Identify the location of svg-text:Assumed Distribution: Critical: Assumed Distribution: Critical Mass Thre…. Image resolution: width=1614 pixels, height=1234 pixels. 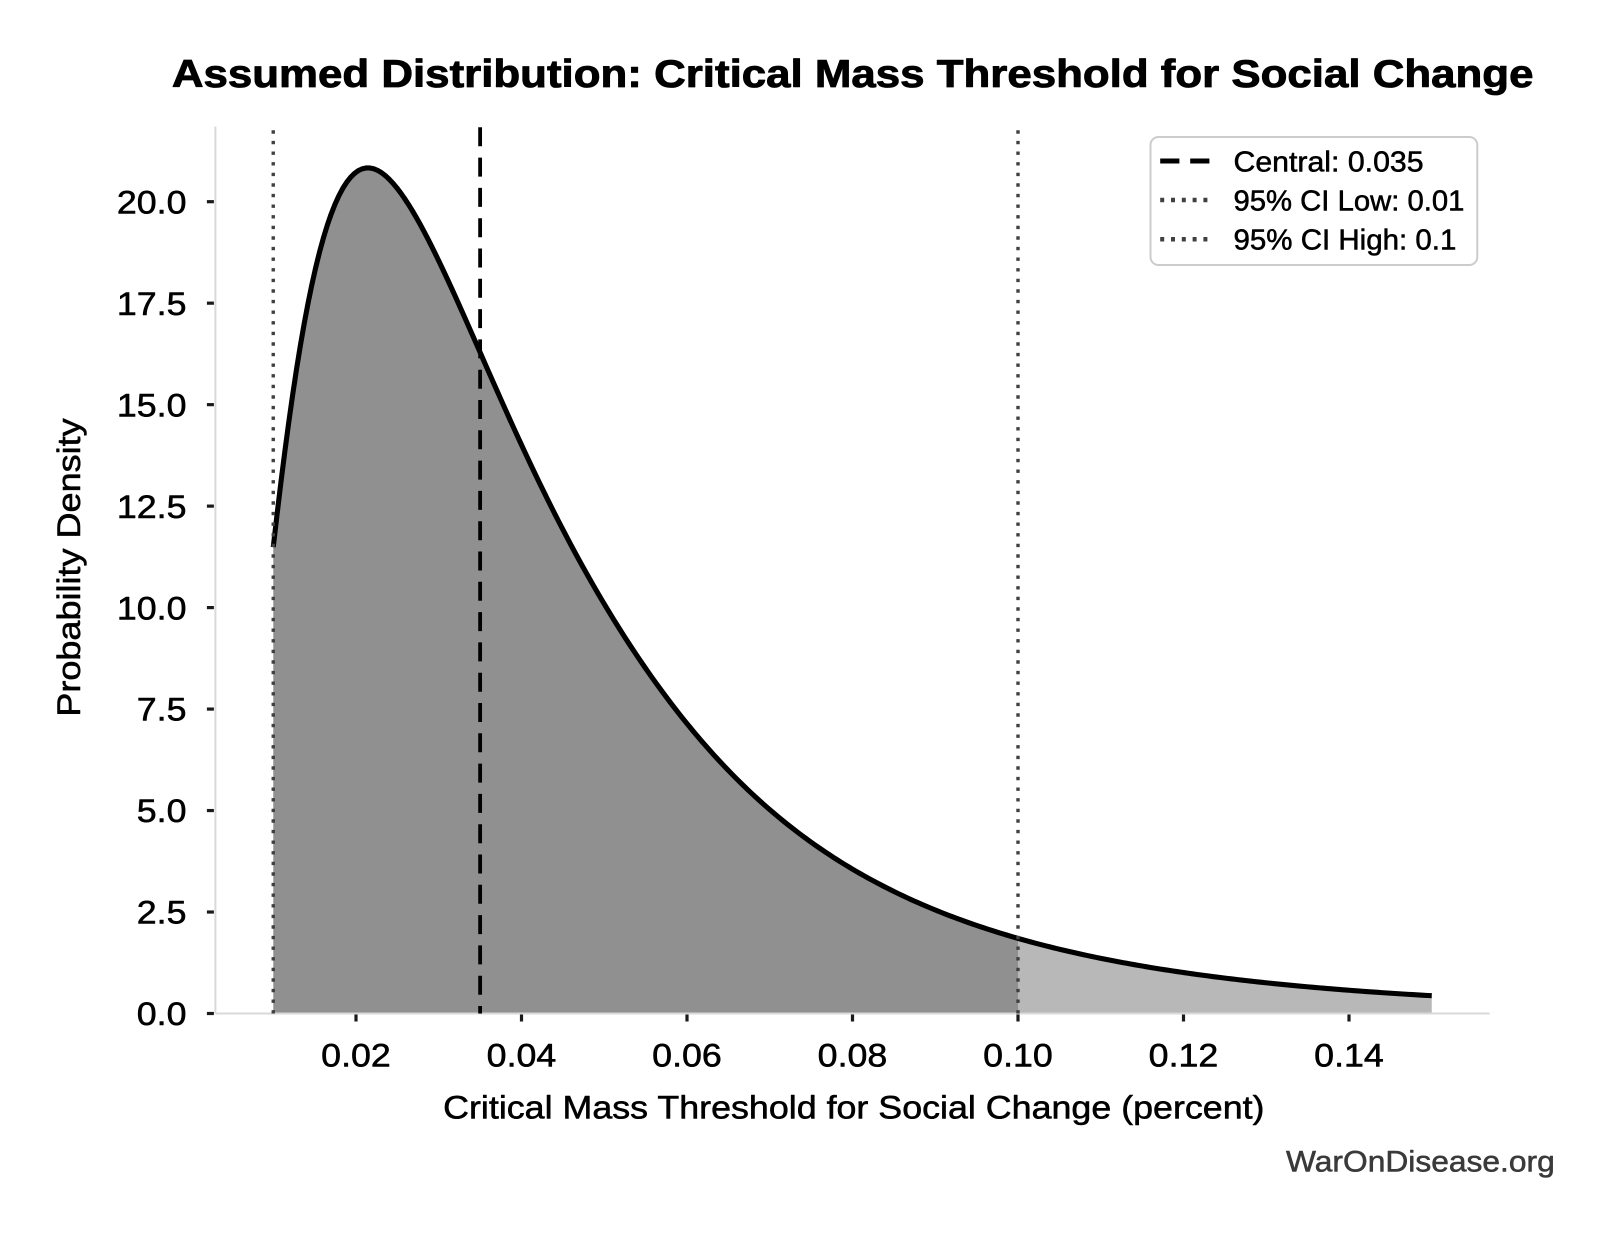
(853, 74).